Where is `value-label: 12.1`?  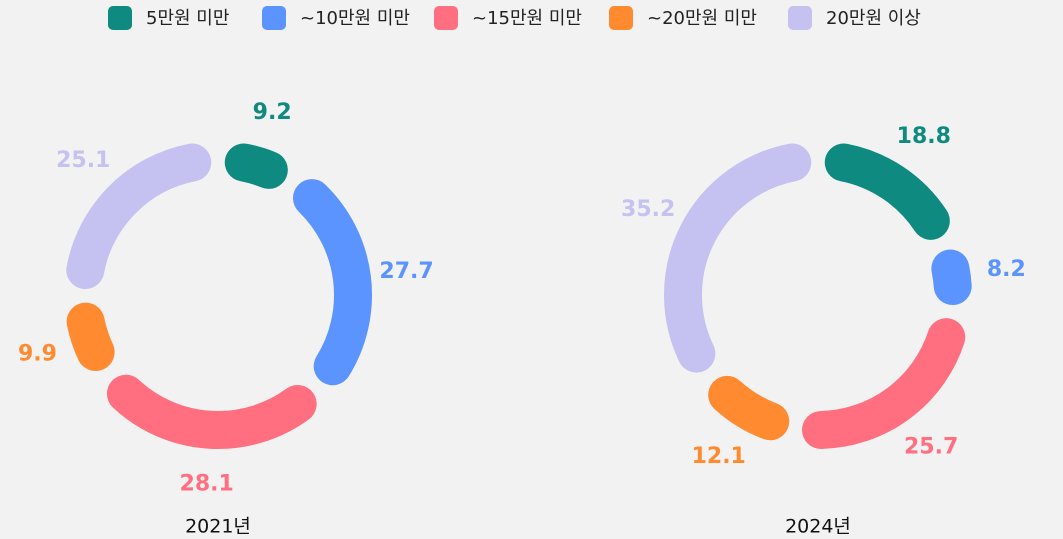 value-label: 12.1 is located at coordinates (719, 456).